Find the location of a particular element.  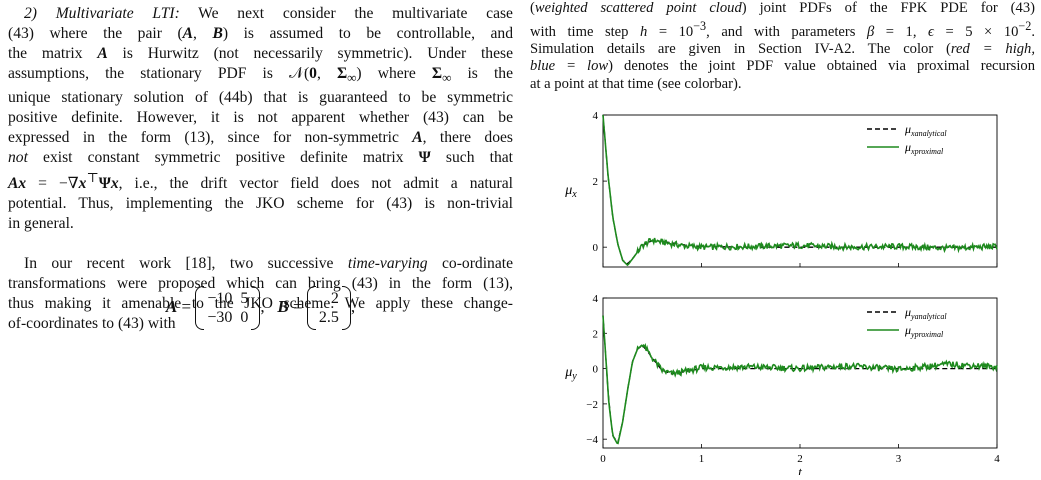

text-line: in general. is located at coordinates (41, 224).